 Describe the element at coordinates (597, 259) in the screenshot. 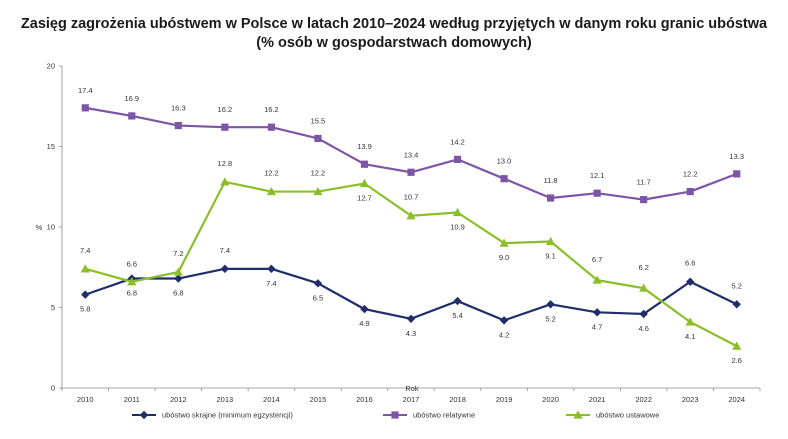

I see `data-label: 6.7` at that location.